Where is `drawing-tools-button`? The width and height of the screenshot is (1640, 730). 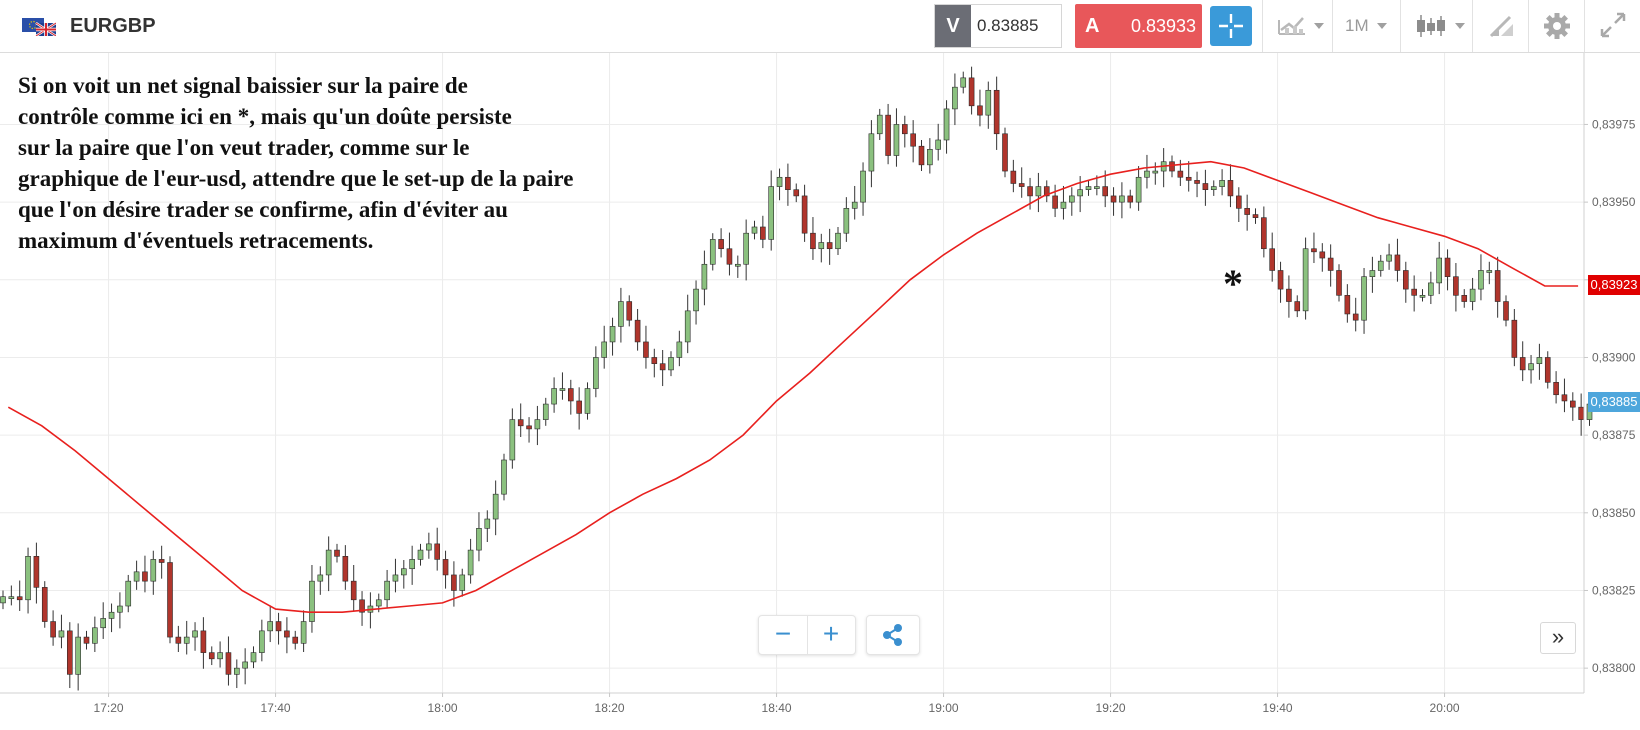
drawing-tools-button is located at coordinates (1500, 26).